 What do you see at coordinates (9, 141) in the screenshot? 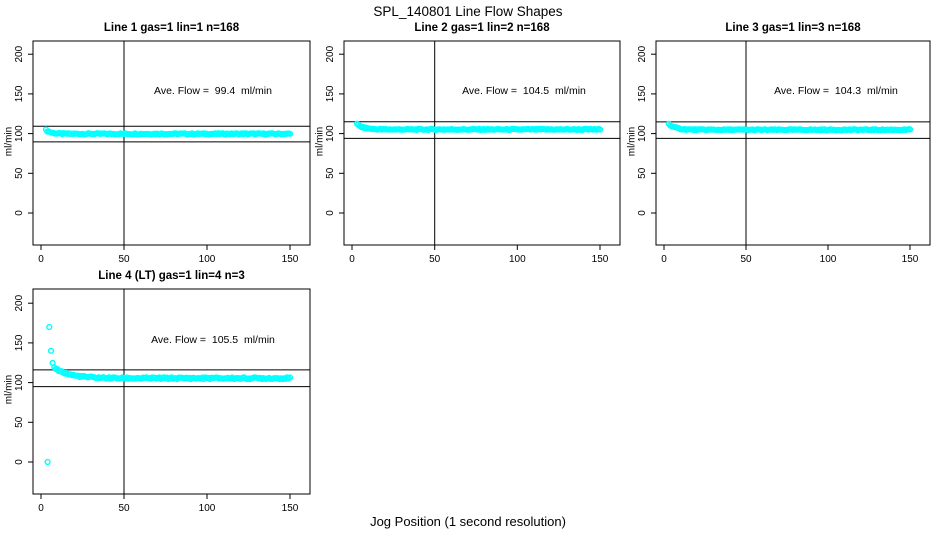
I see `panel-1-y-axis-label: ml/min` at bounding box center [9, 141].